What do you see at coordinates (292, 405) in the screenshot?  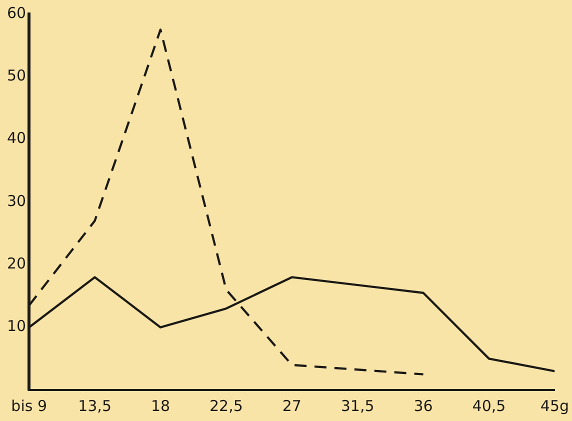 I see `x-tick-label: 27` at bounding box center [292, 405].